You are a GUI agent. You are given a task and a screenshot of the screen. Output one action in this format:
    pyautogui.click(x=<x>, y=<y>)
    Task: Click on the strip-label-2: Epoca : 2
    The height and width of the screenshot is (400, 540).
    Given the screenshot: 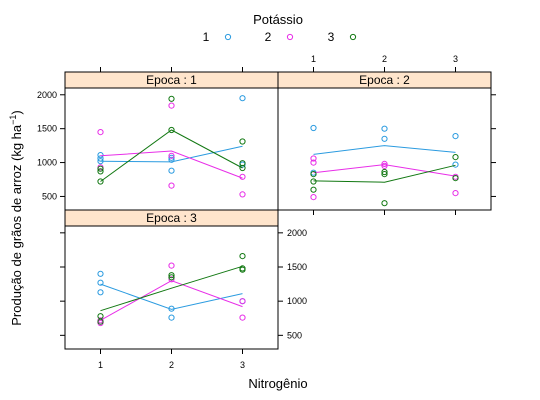 What is the action you would take?
    pyautogui.click(x=384, y=80)
    